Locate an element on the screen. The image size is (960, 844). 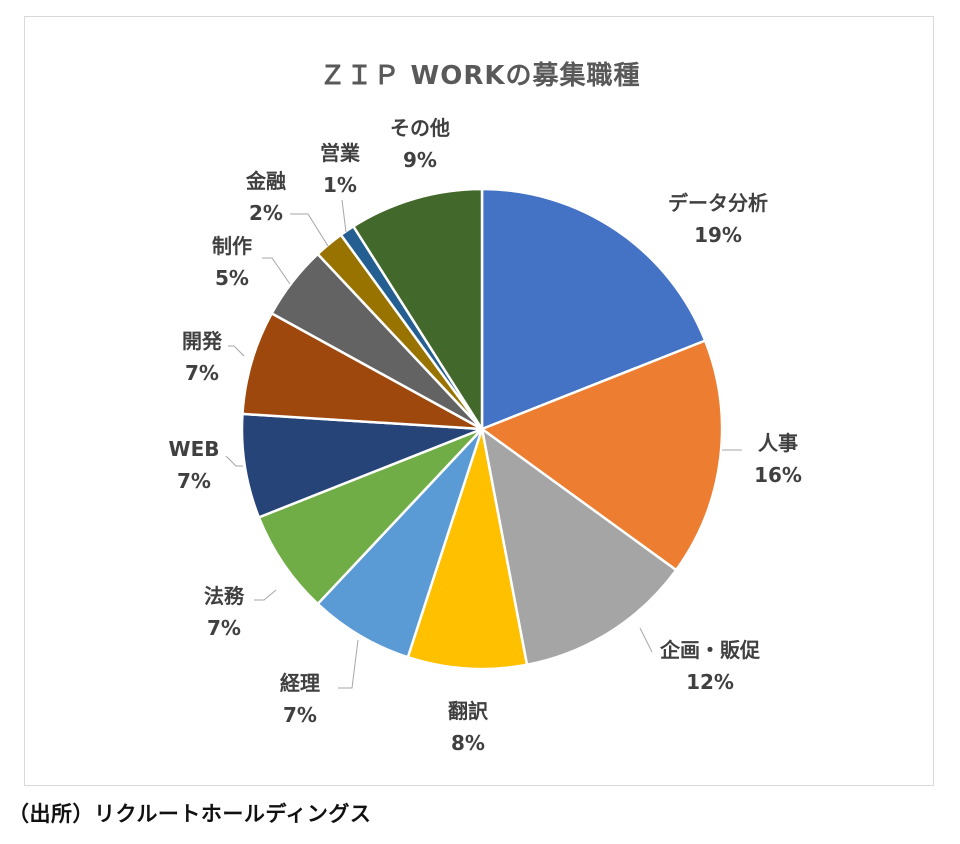
slice-value-label: 8% is located at coordinates (468, 743).